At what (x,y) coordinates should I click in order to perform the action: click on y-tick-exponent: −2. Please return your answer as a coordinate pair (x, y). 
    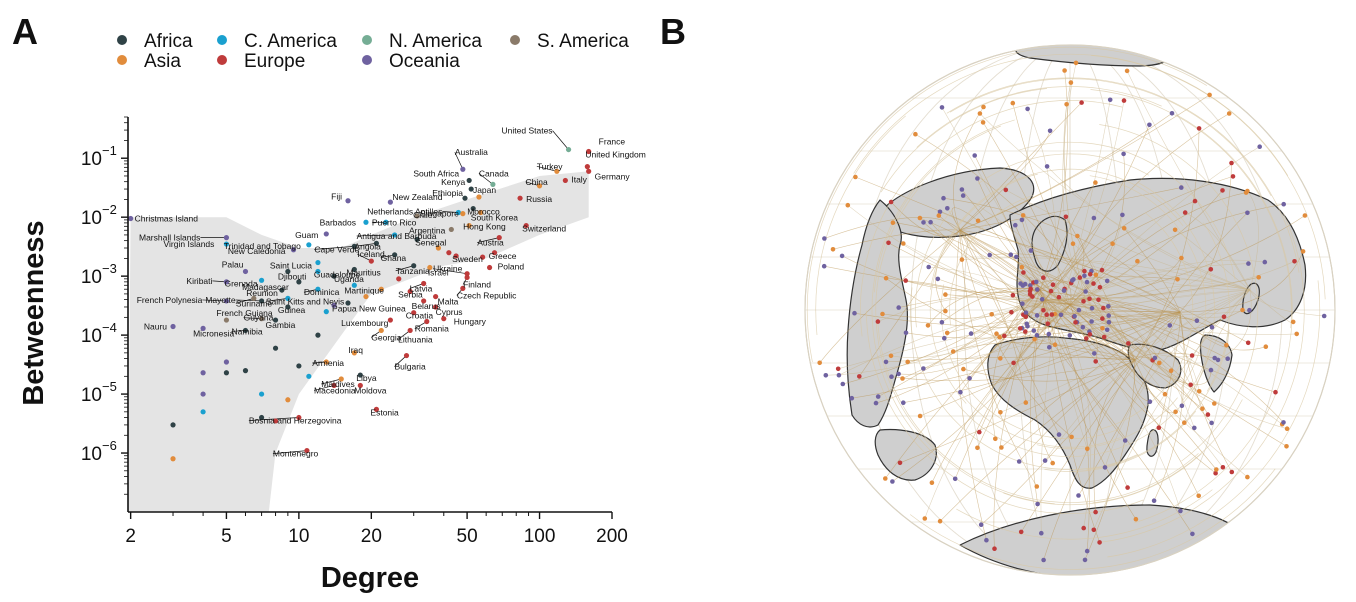
    Looking at the image, I should click on (109, 209).